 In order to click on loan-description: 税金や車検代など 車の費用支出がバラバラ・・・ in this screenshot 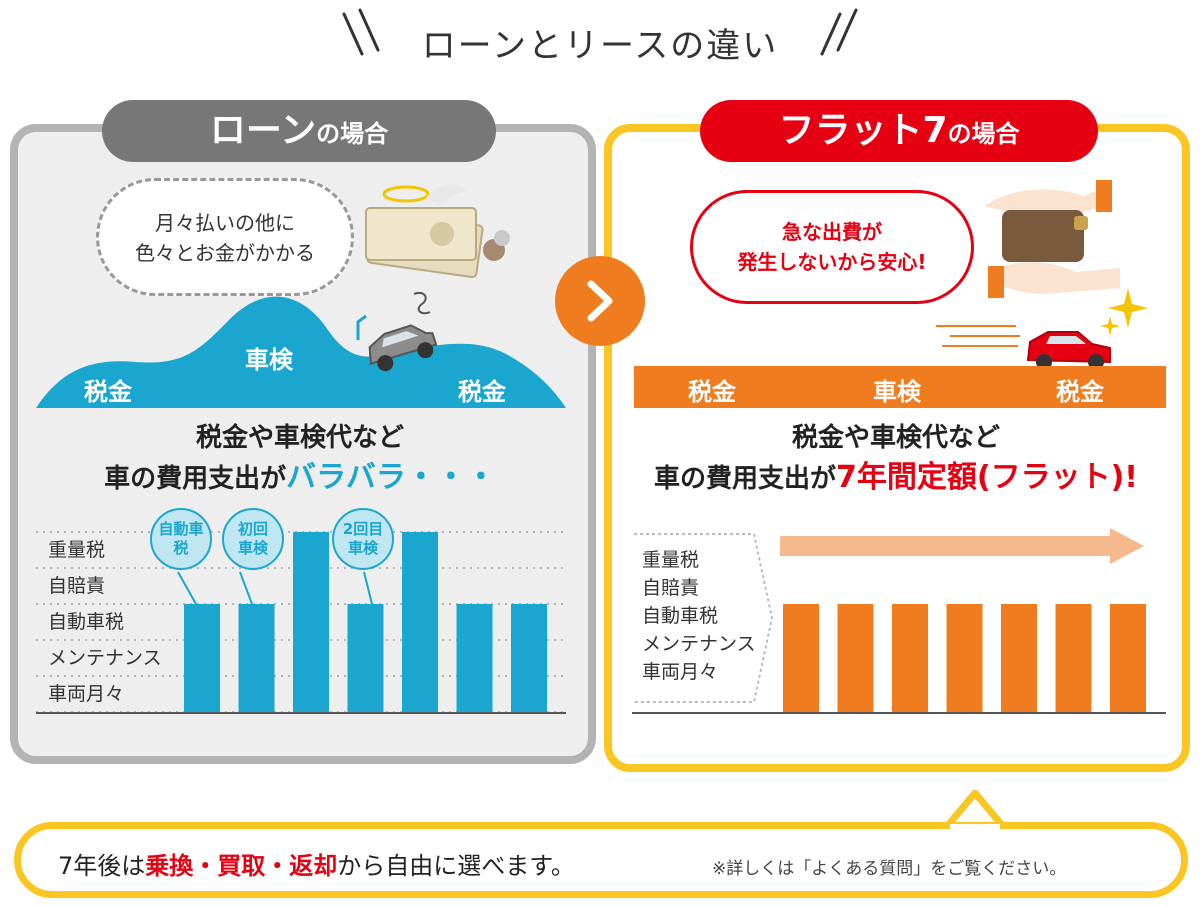, I will do `click(300, 458)`.